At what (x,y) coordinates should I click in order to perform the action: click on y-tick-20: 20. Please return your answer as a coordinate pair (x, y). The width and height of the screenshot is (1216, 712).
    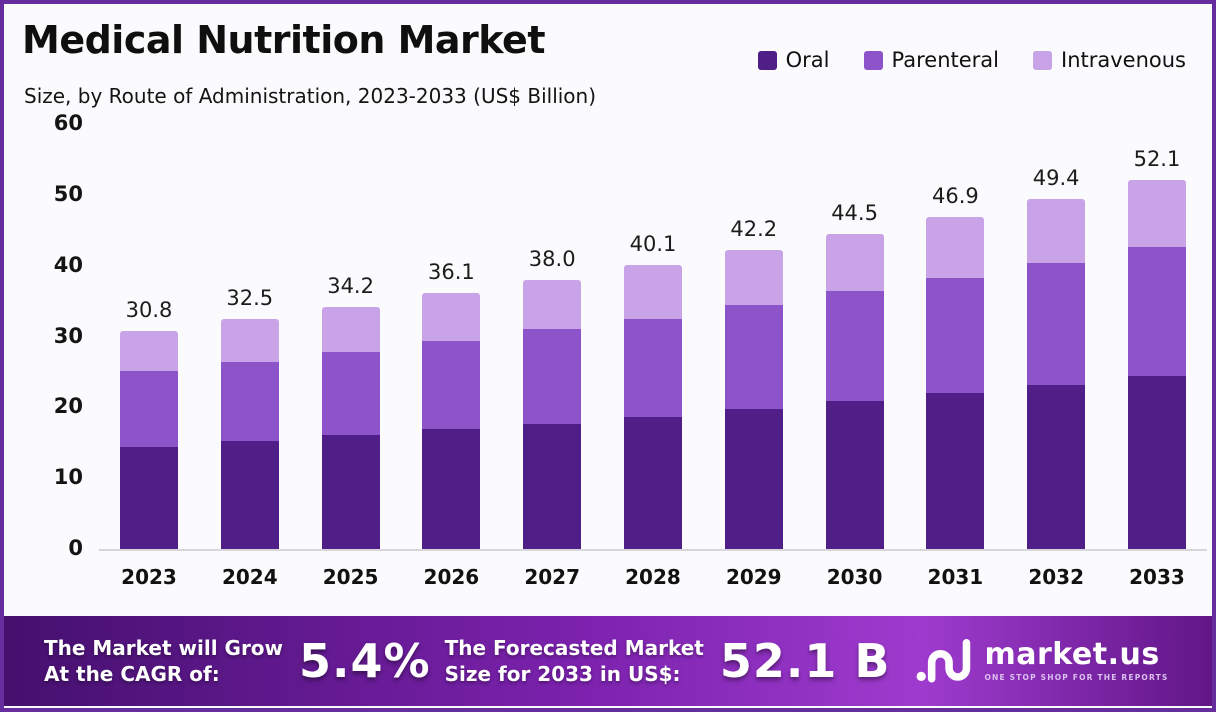
    Looking at the image, I should click on (68, 406).